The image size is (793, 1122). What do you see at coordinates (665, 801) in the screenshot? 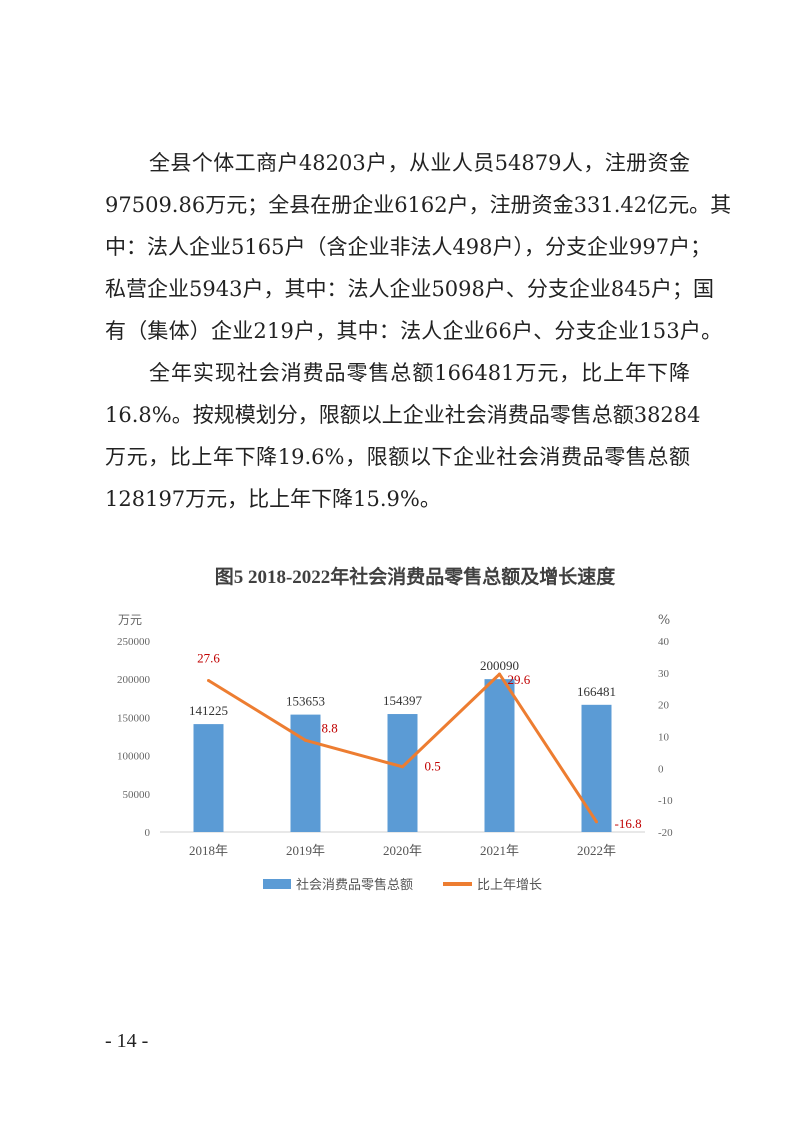
I see `right-axis-tick-label: -10` at bounding box center [665, 801].